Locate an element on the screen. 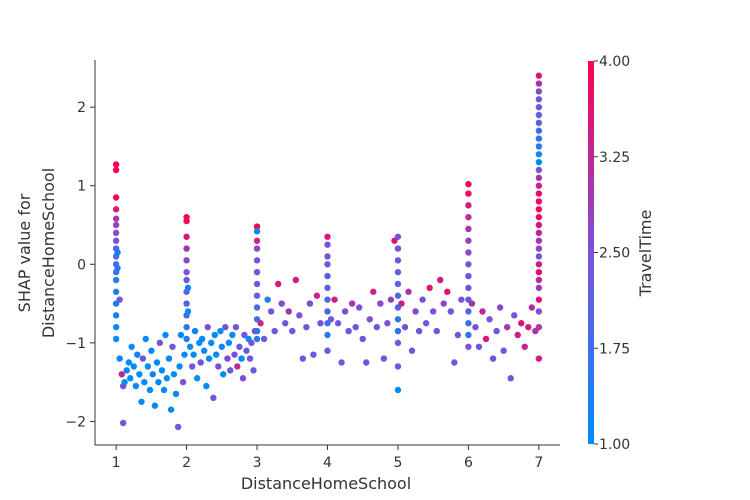 This screenshot has width=750, height=500. y-tick-label: 1 is located at coordinates (81, 187).